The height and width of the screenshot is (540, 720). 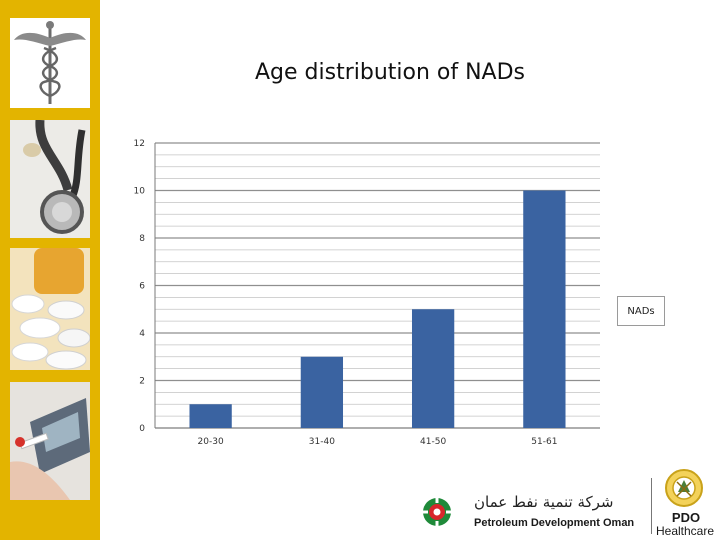 I want to click on caduceus-image, so click(x=50, y=63).